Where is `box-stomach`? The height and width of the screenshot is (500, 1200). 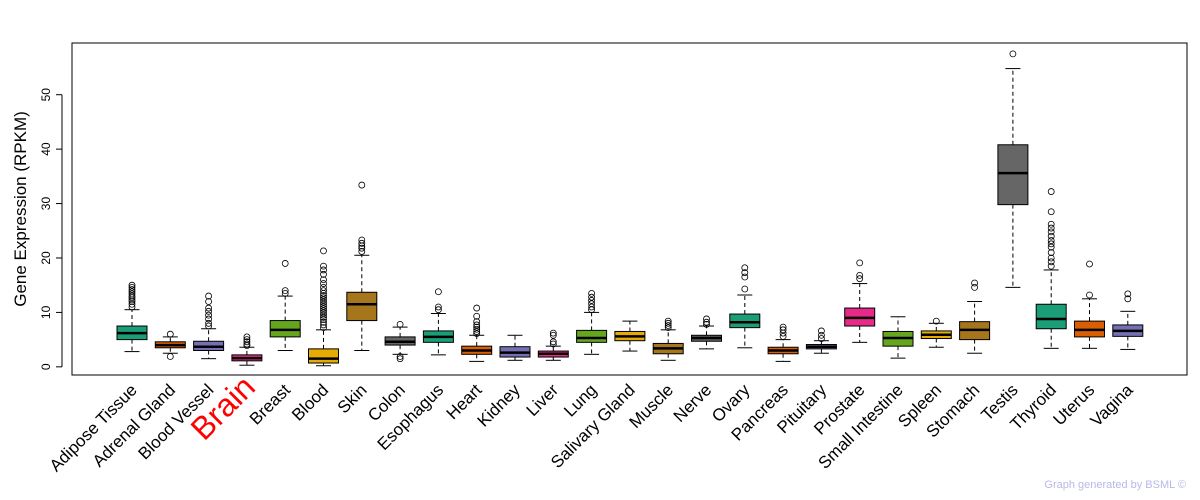 box-stomach is located at coordinates (975, 316).